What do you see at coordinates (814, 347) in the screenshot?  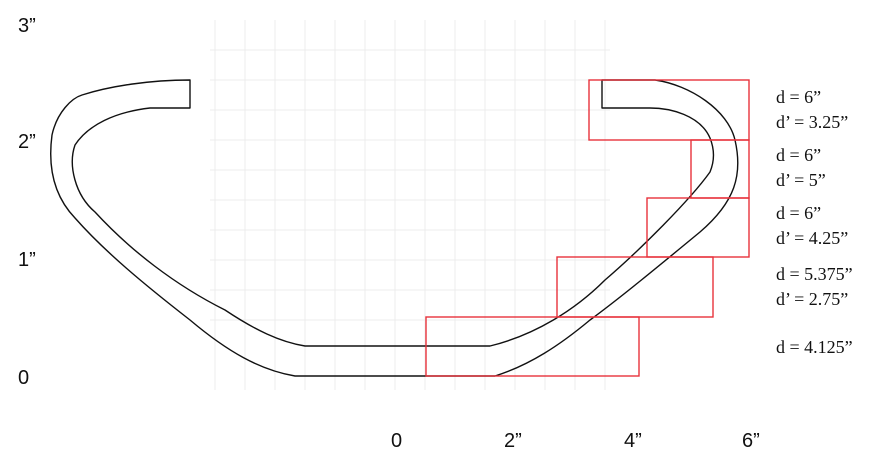 I see `annotation-5-d: d = 4.125”` at bounding box center [814, 347].